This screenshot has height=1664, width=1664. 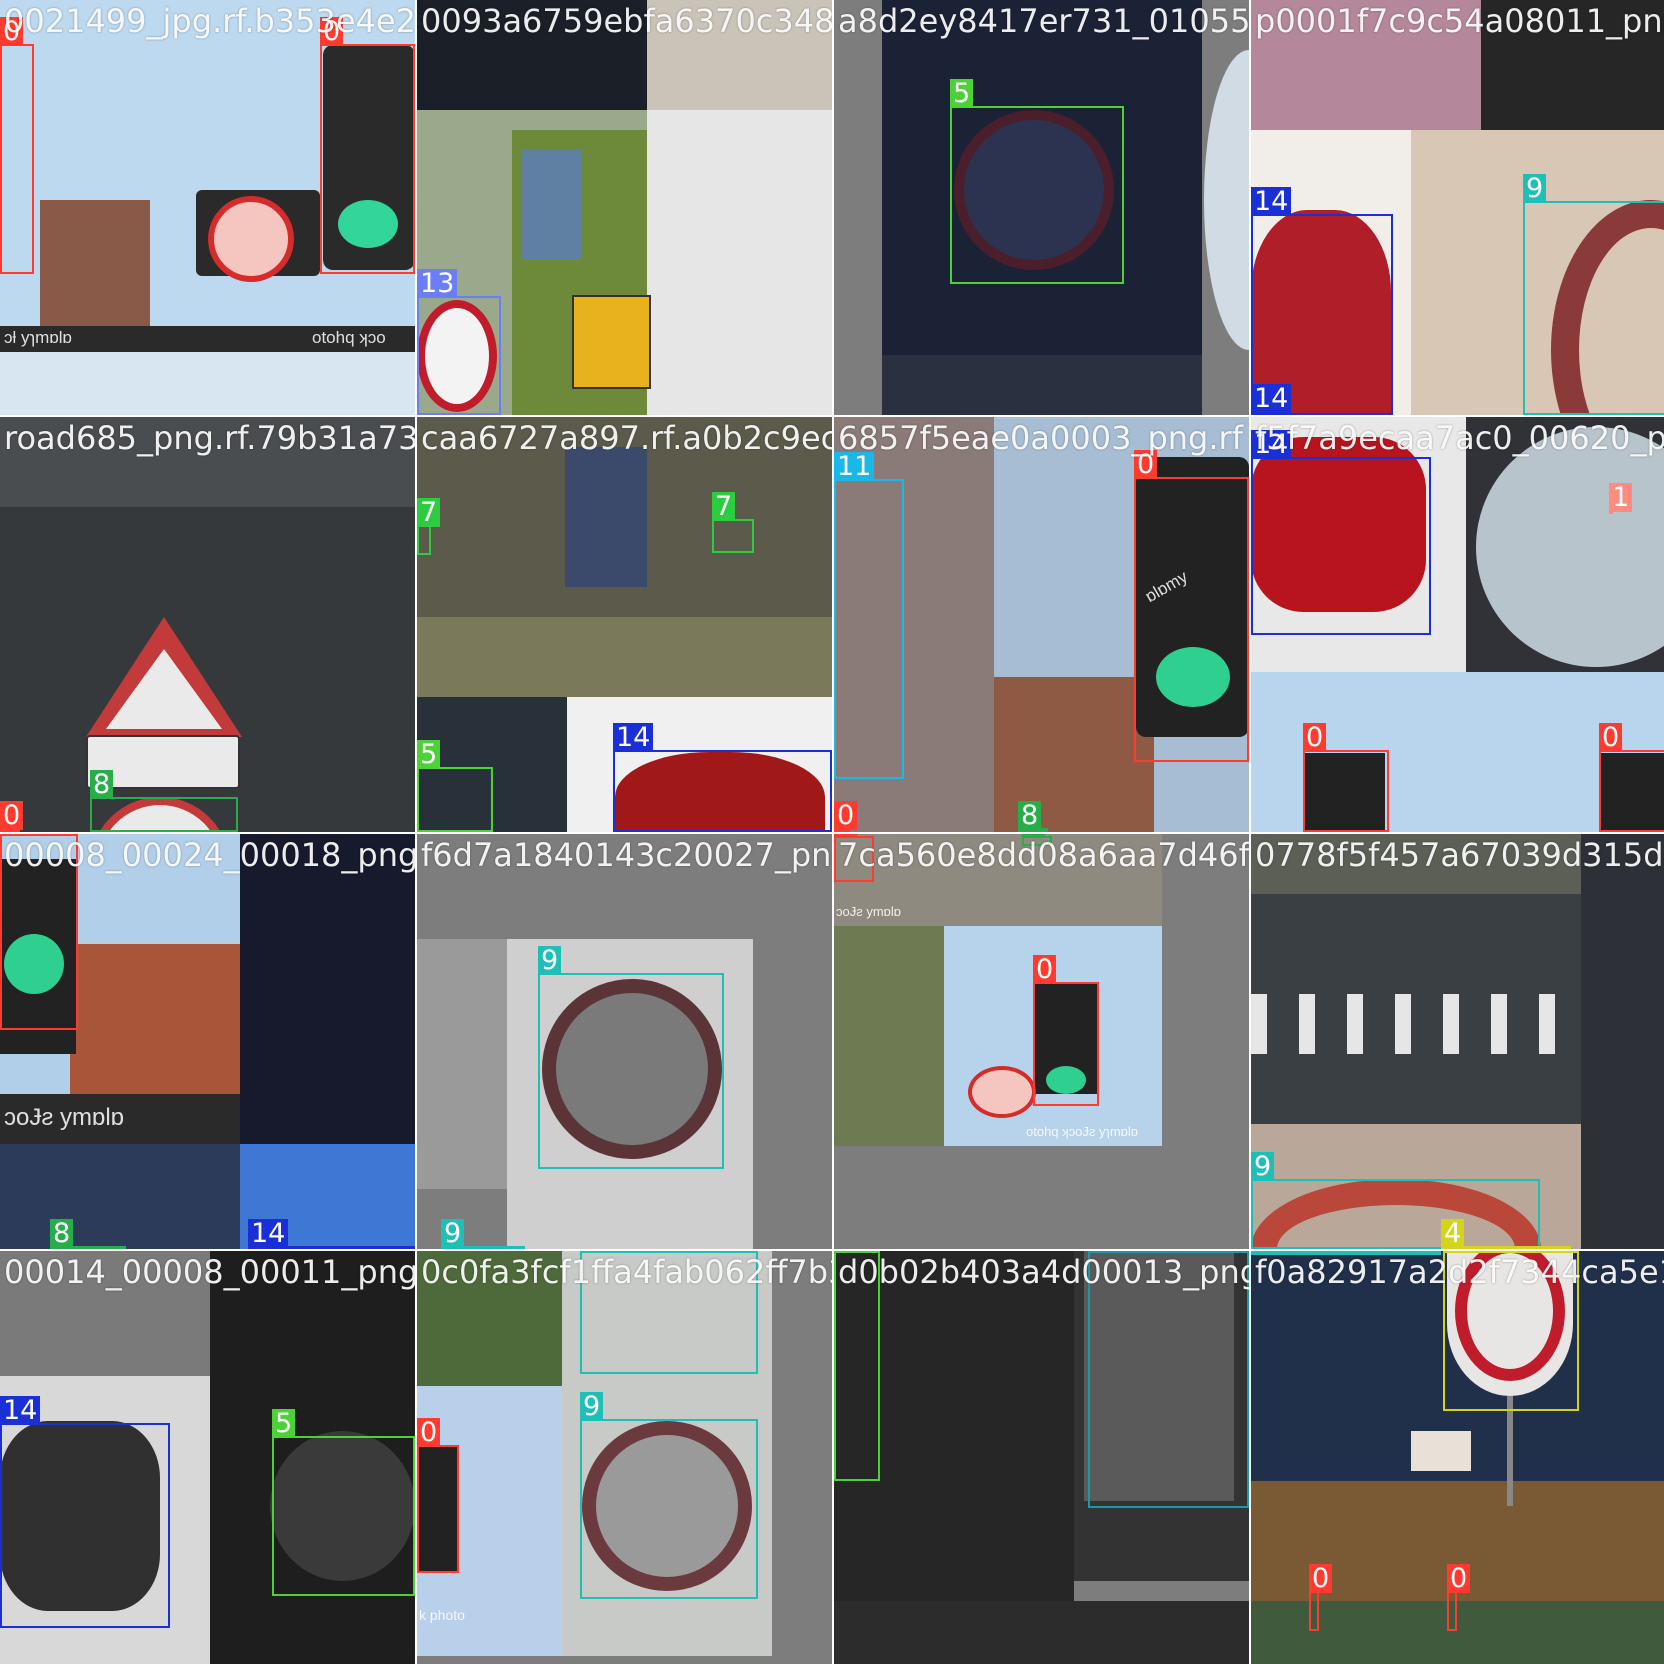 What do you see at coordinates (209, 21) in the screenshot?
I see `tile-filename: 0021499_jpg.rf.b353e4e2c3c` at bounding box center [209, 21].